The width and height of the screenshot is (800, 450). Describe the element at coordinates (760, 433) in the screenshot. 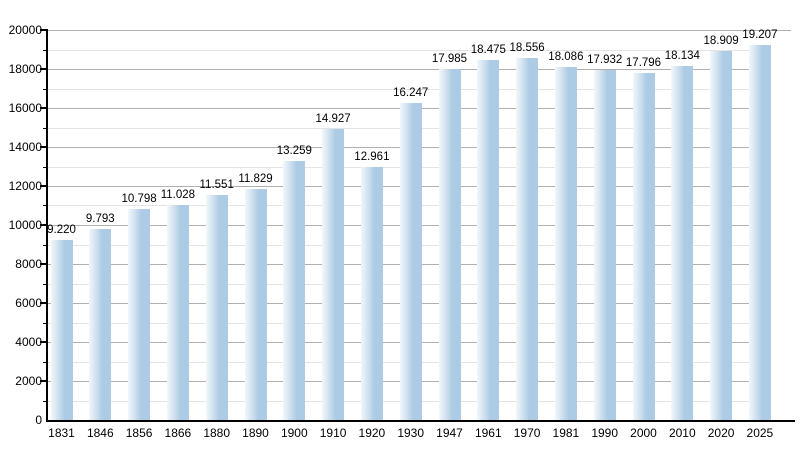

I see `x-axis-tick-label: 2025` at that location.